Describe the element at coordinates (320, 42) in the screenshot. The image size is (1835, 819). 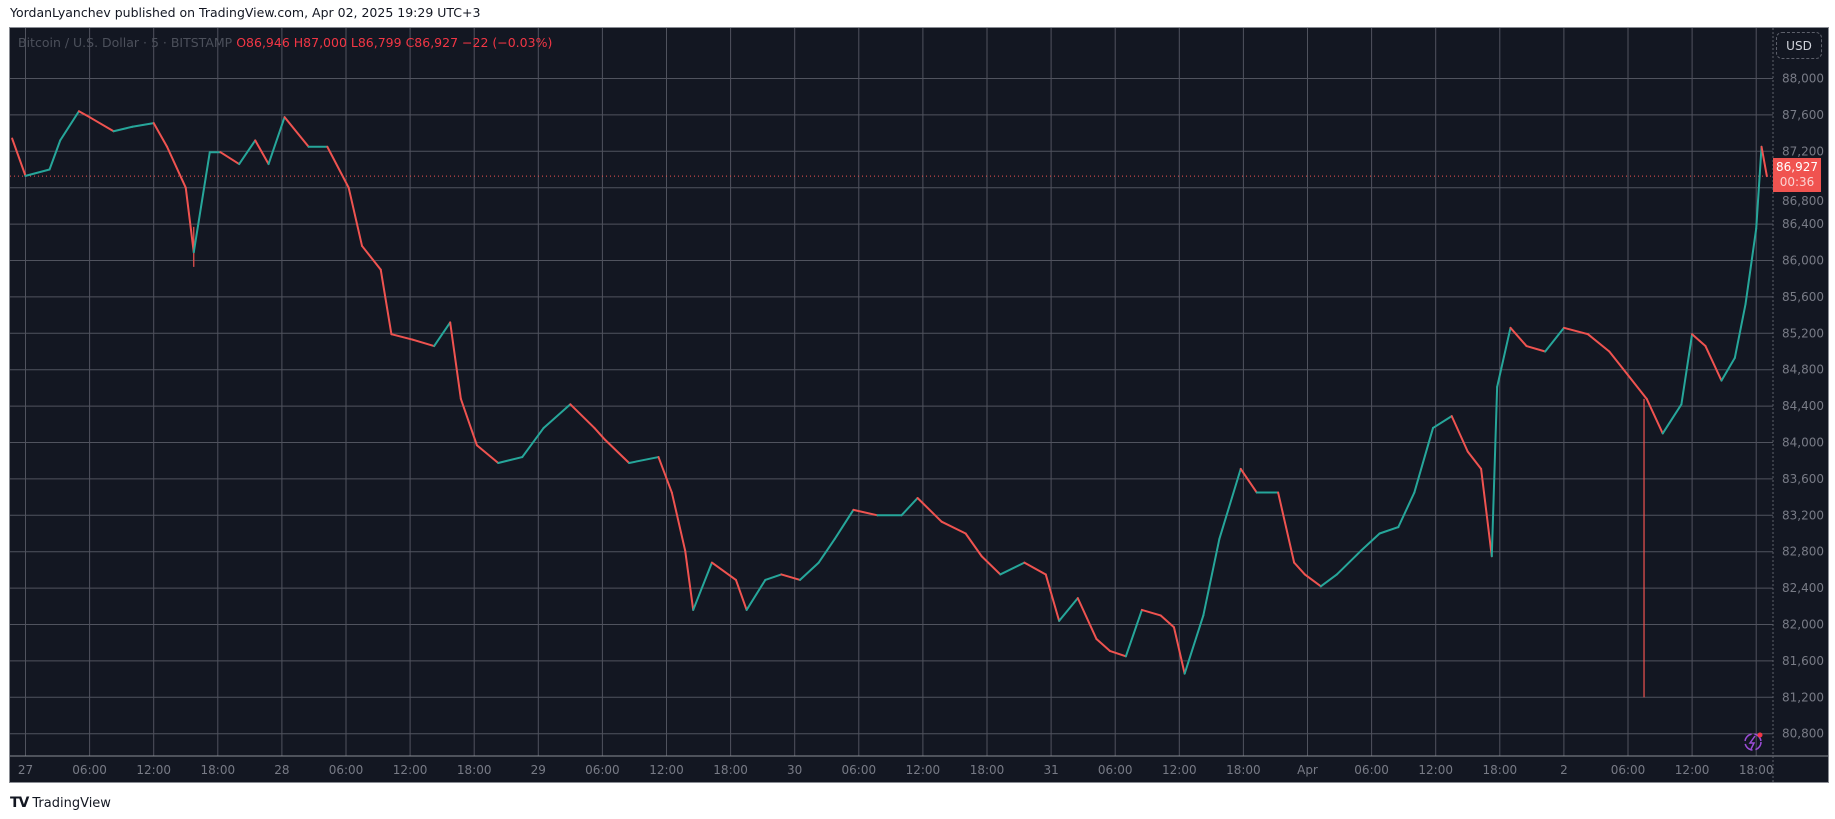
I see `legend-high: H87,000` at that location.